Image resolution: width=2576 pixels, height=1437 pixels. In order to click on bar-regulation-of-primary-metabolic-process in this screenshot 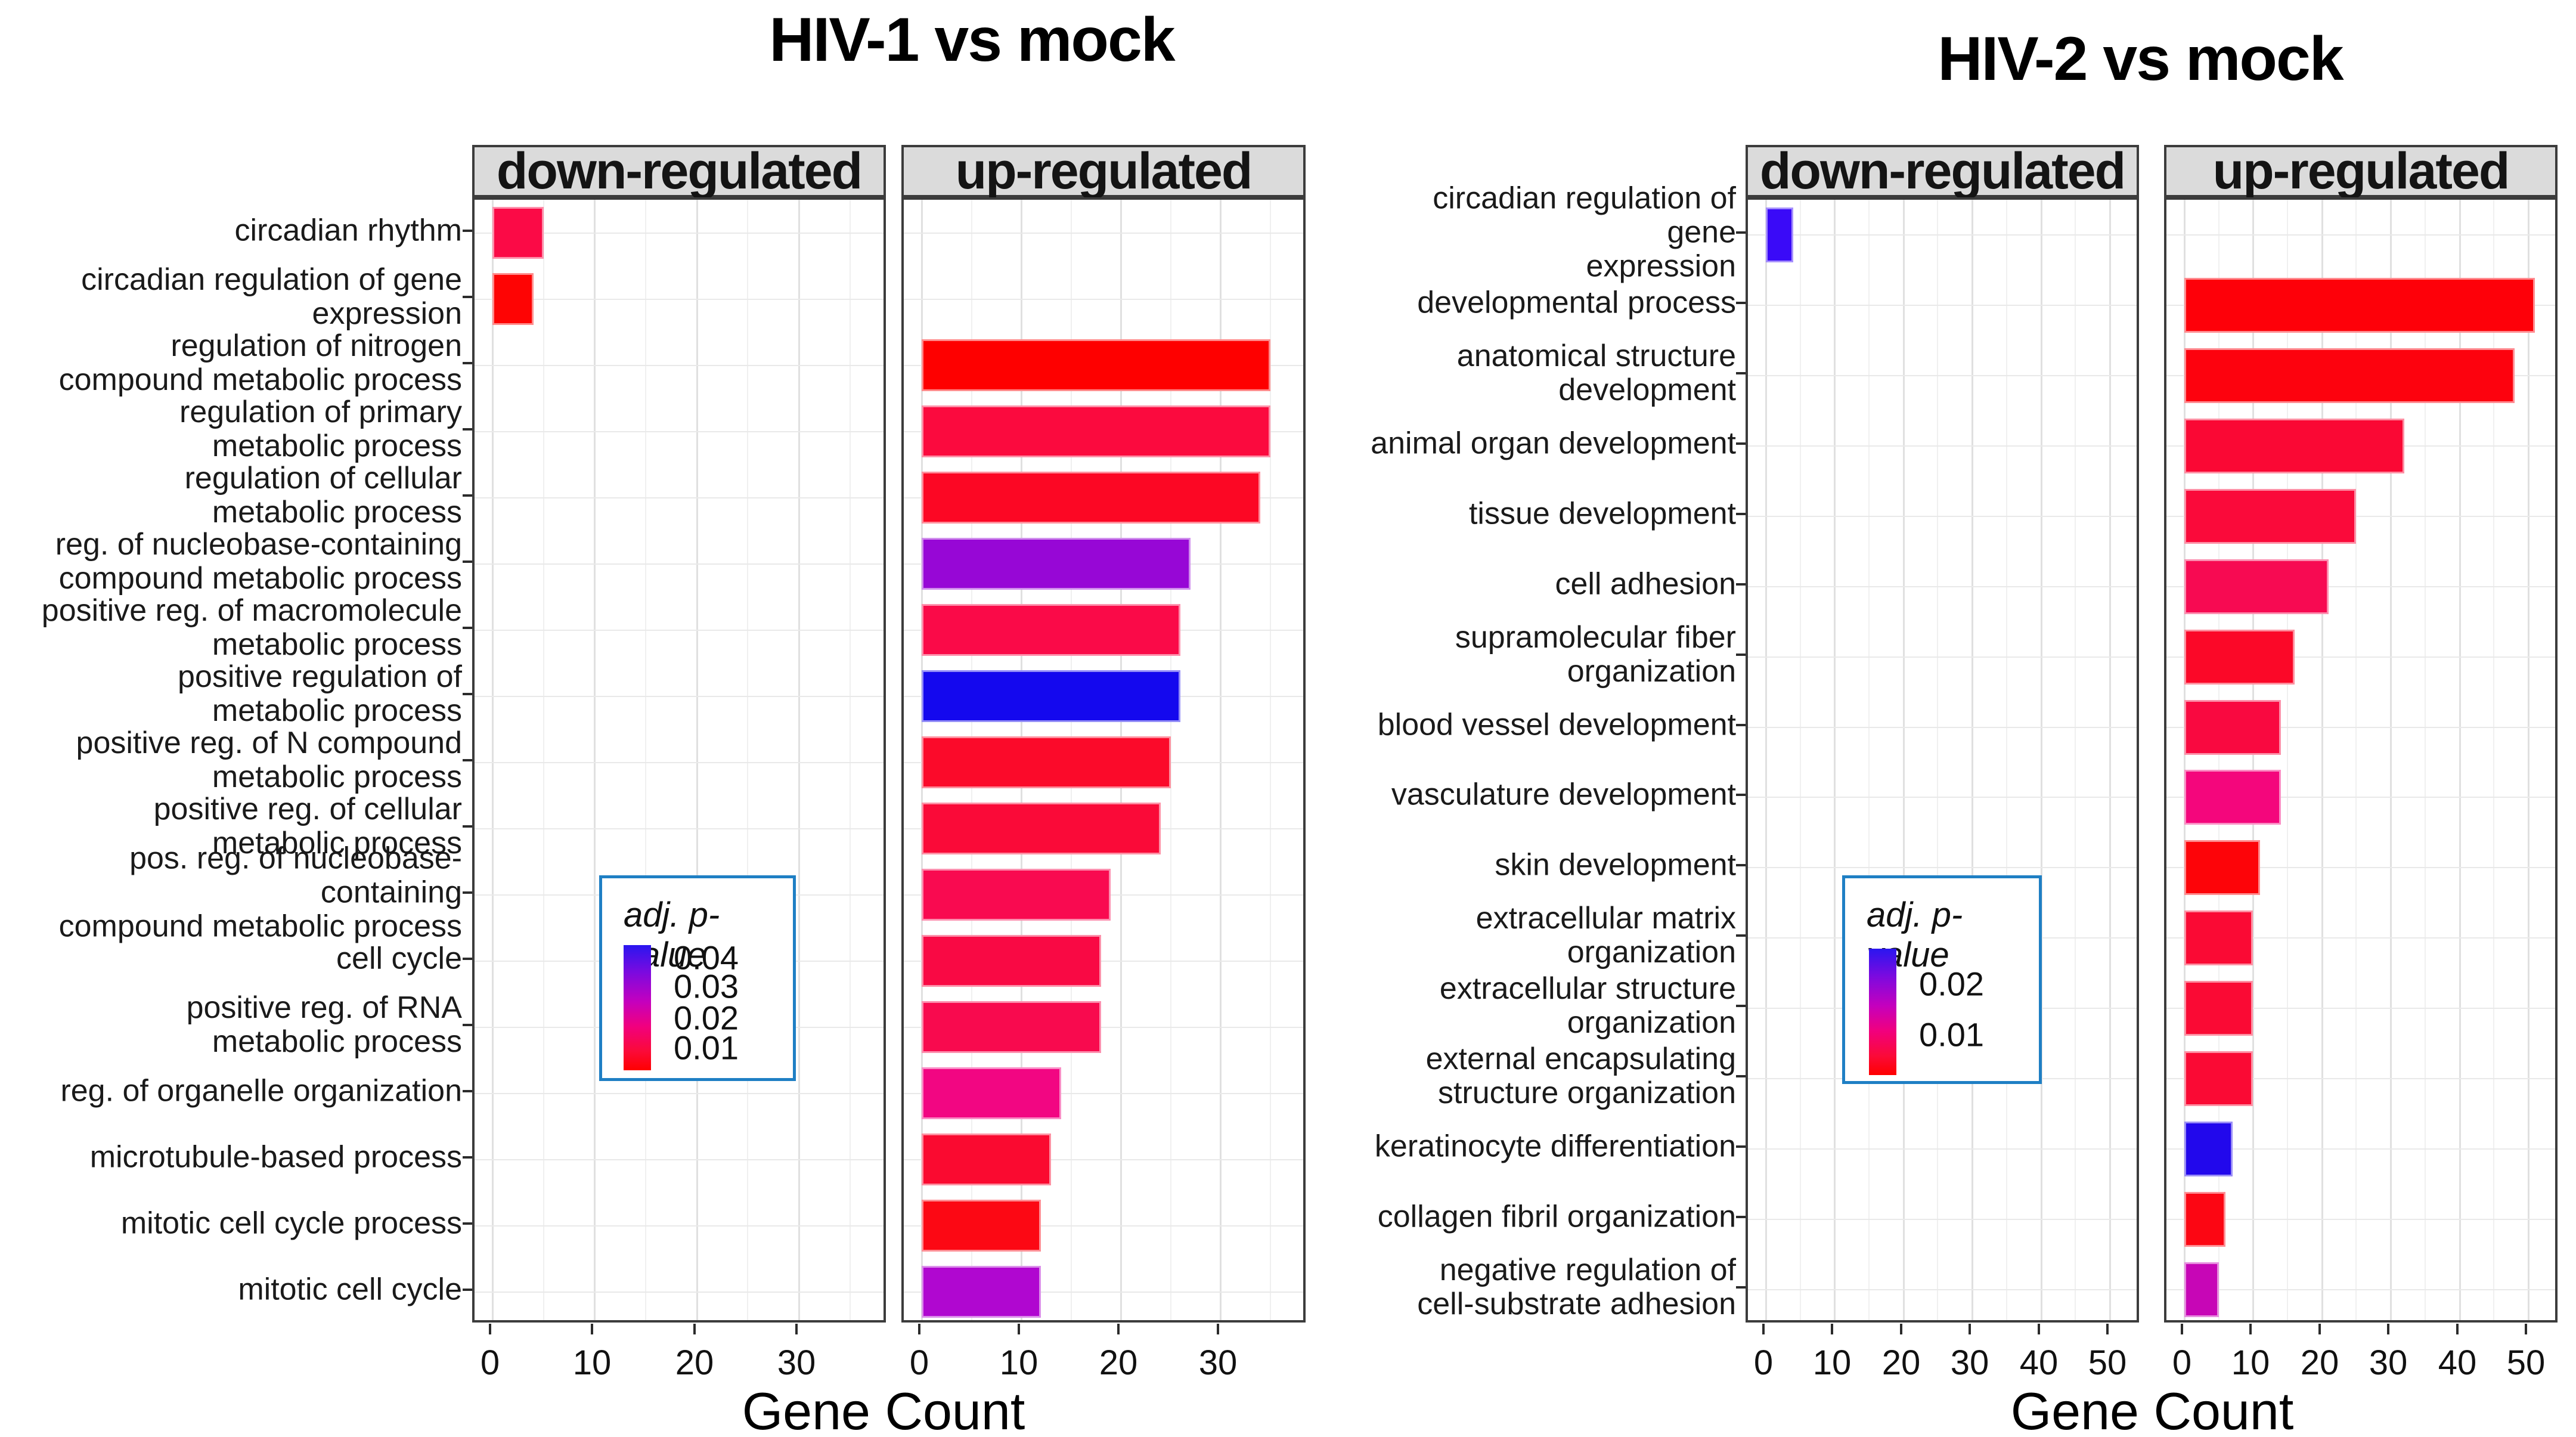, I will do `click(1096, 431)`.